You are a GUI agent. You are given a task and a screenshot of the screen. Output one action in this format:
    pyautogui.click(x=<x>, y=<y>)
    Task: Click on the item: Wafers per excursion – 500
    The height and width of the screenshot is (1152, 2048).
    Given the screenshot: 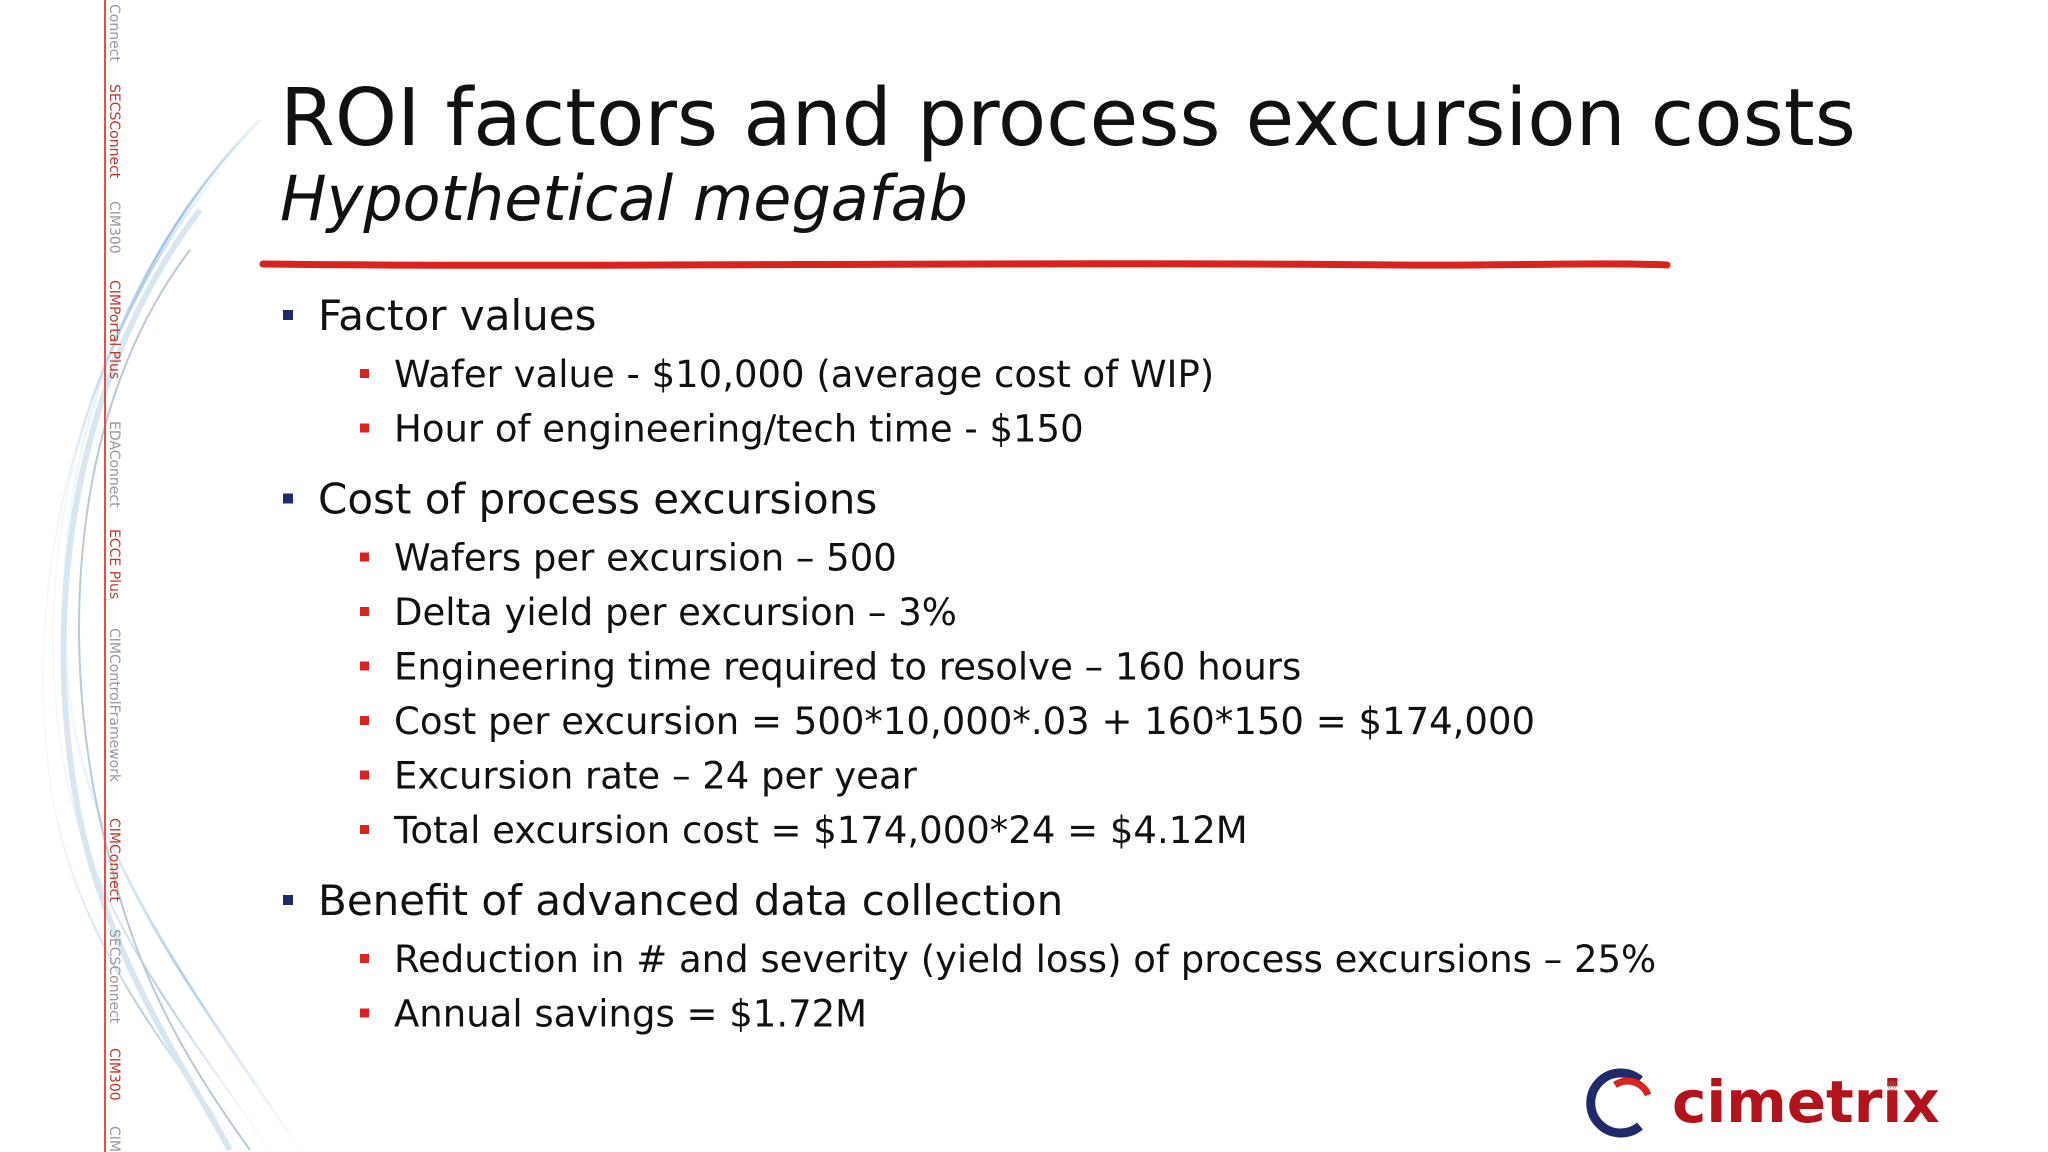 What is the action you would take?
    pyautogui.click(x=645, y=558)
    